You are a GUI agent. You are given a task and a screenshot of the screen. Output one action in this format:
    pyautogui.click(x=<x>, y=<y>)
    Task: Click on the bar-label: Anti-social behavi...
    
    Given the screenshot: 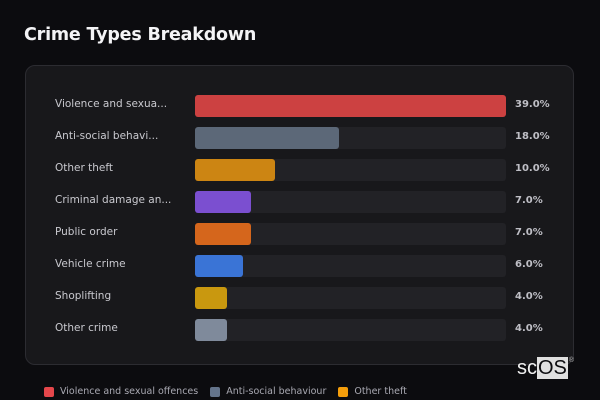 What is the action you would take?
    pyautogui.click(x=107, y=136)
    